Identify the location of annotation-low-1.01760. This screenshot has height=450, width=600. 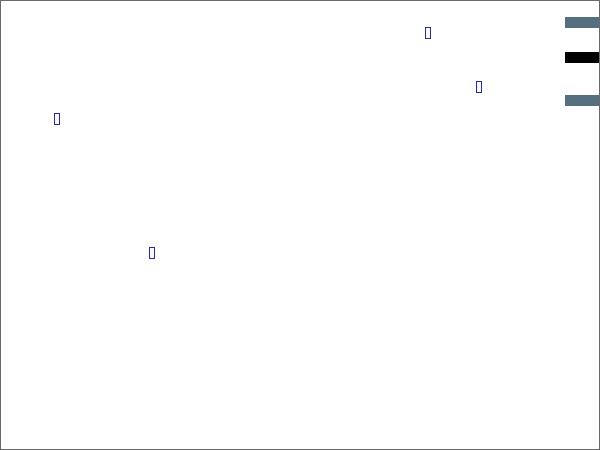
(152, 253).